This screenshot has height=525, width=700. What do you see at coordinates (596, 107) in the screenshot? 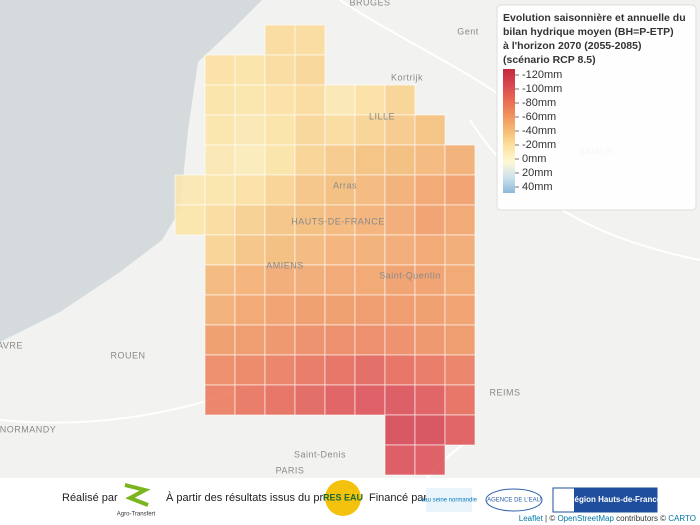
I see `legend-box` at bounding box center [596, 107].